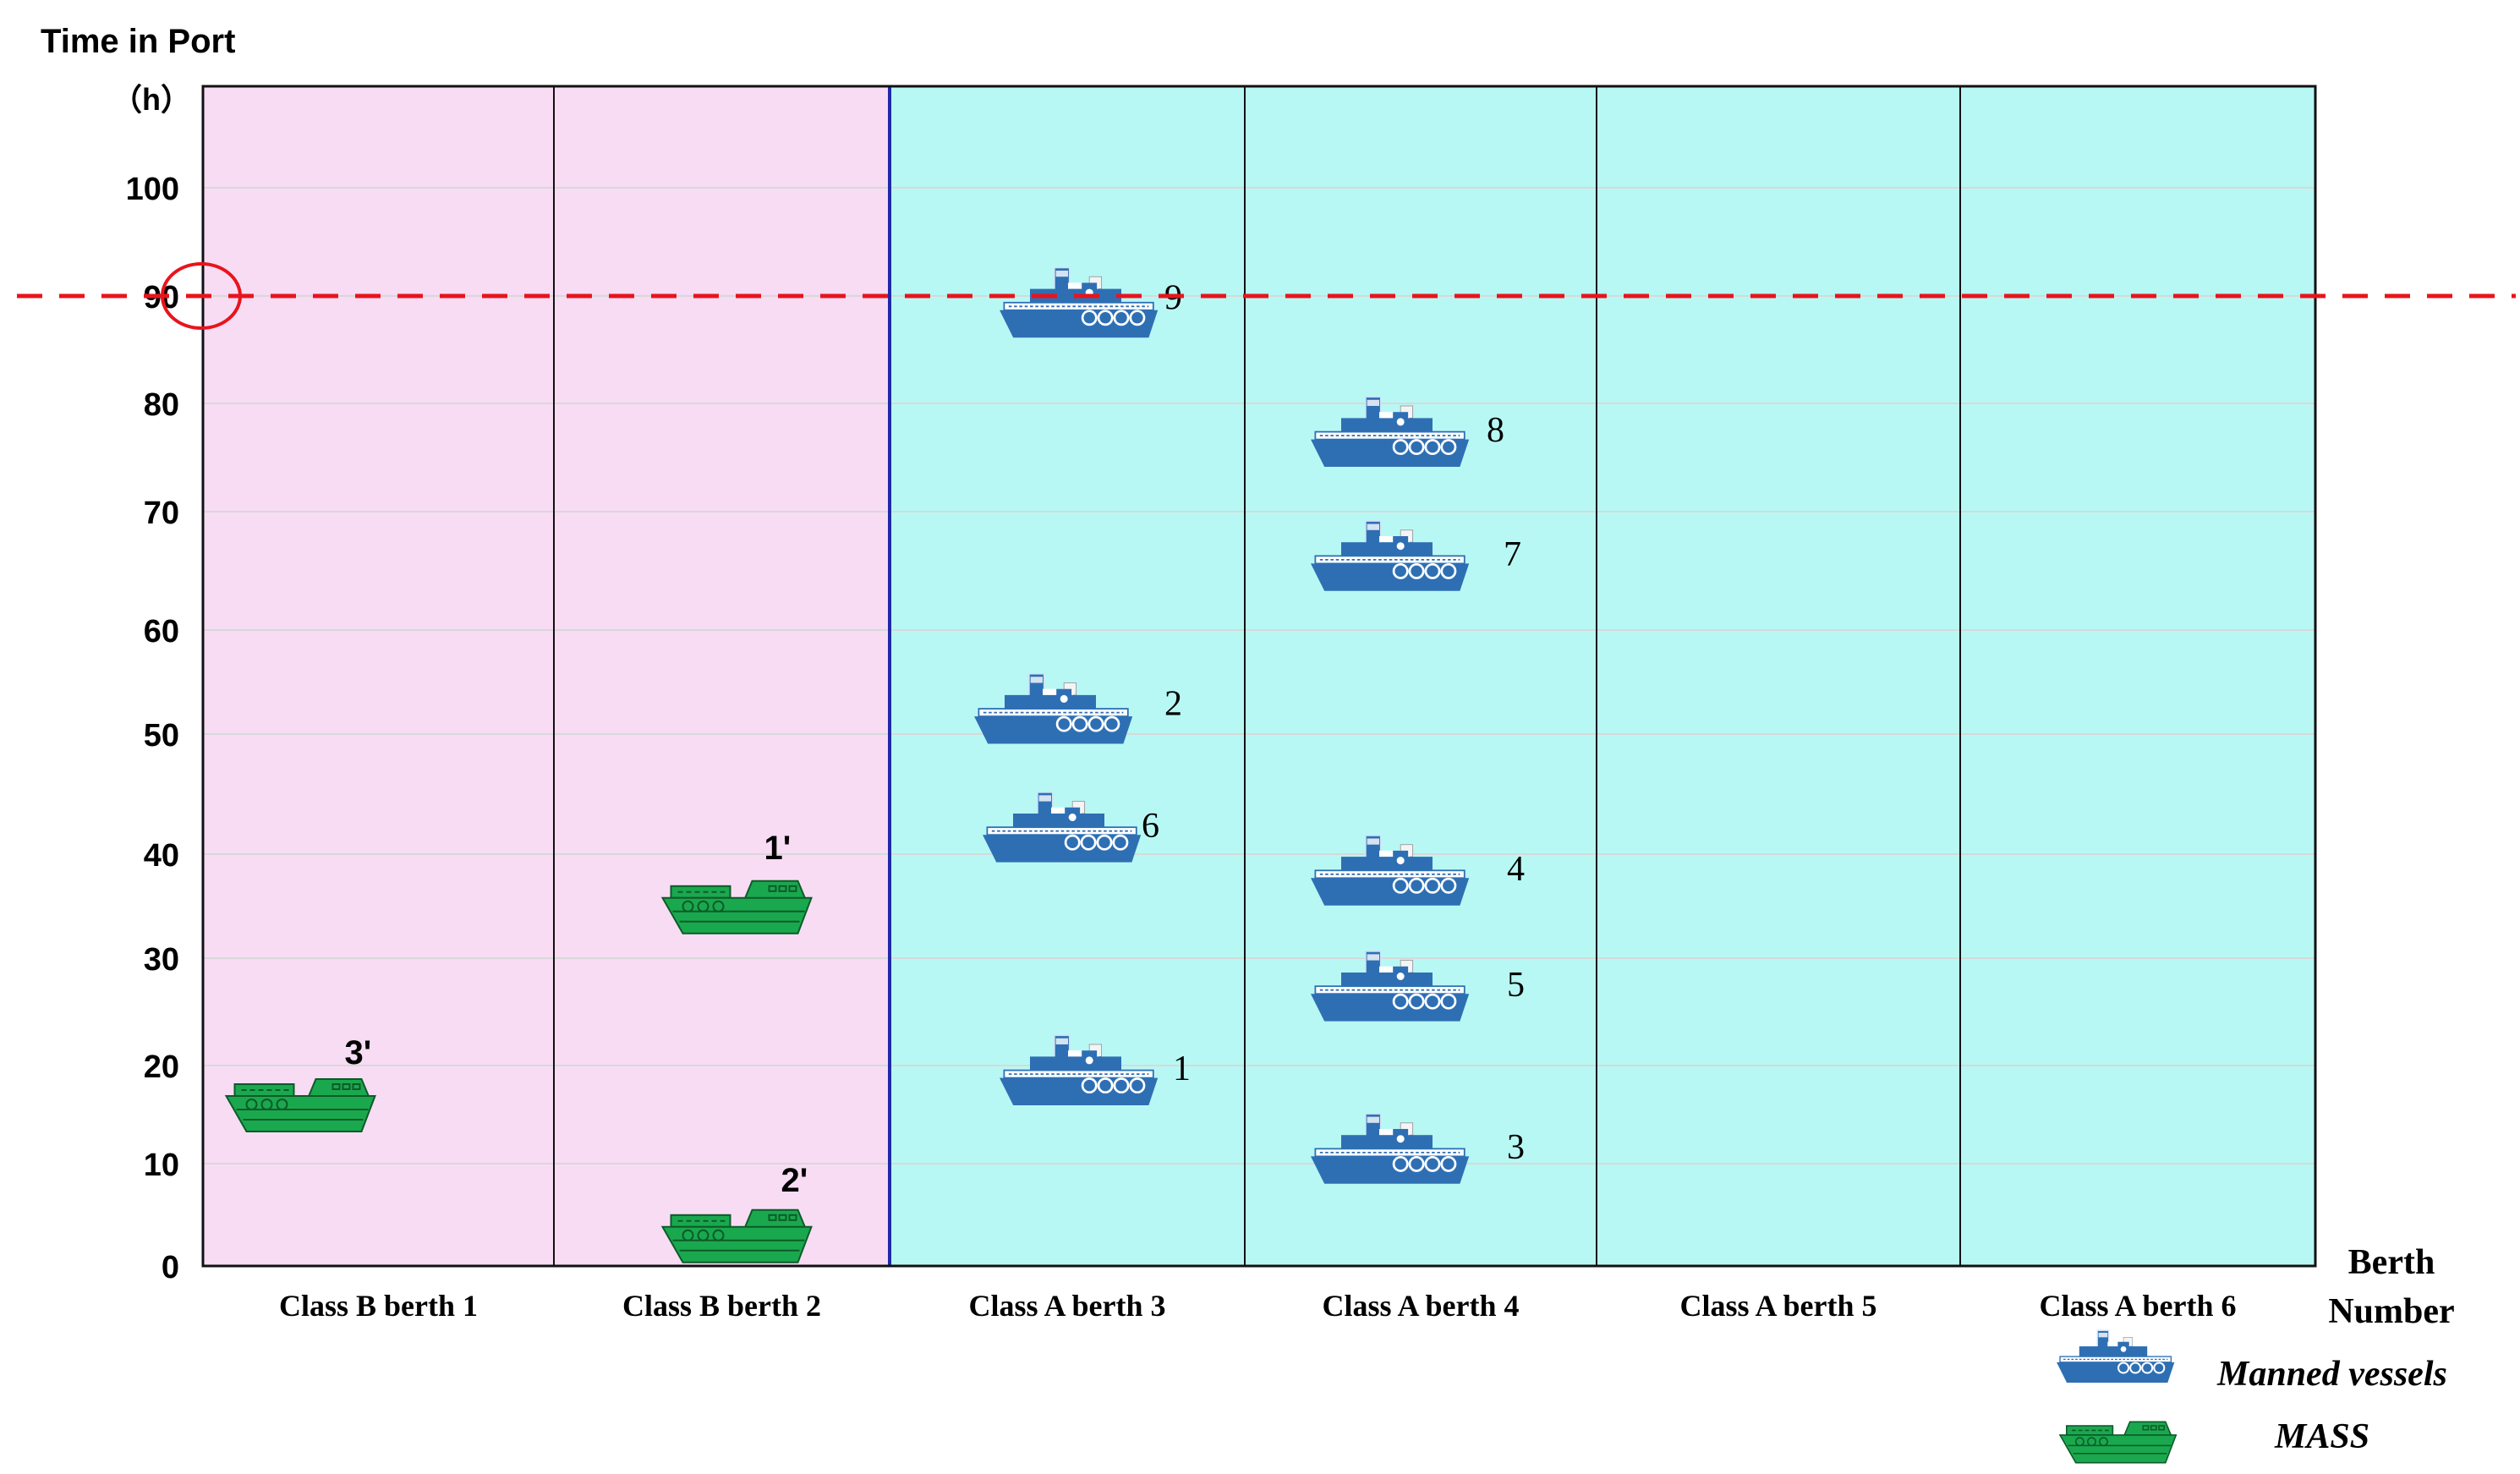  What do you see at coordinates (1070, 827) in the screenshot?
I see `manned-vessel-6: 6` at bounding box center [1070, 827].